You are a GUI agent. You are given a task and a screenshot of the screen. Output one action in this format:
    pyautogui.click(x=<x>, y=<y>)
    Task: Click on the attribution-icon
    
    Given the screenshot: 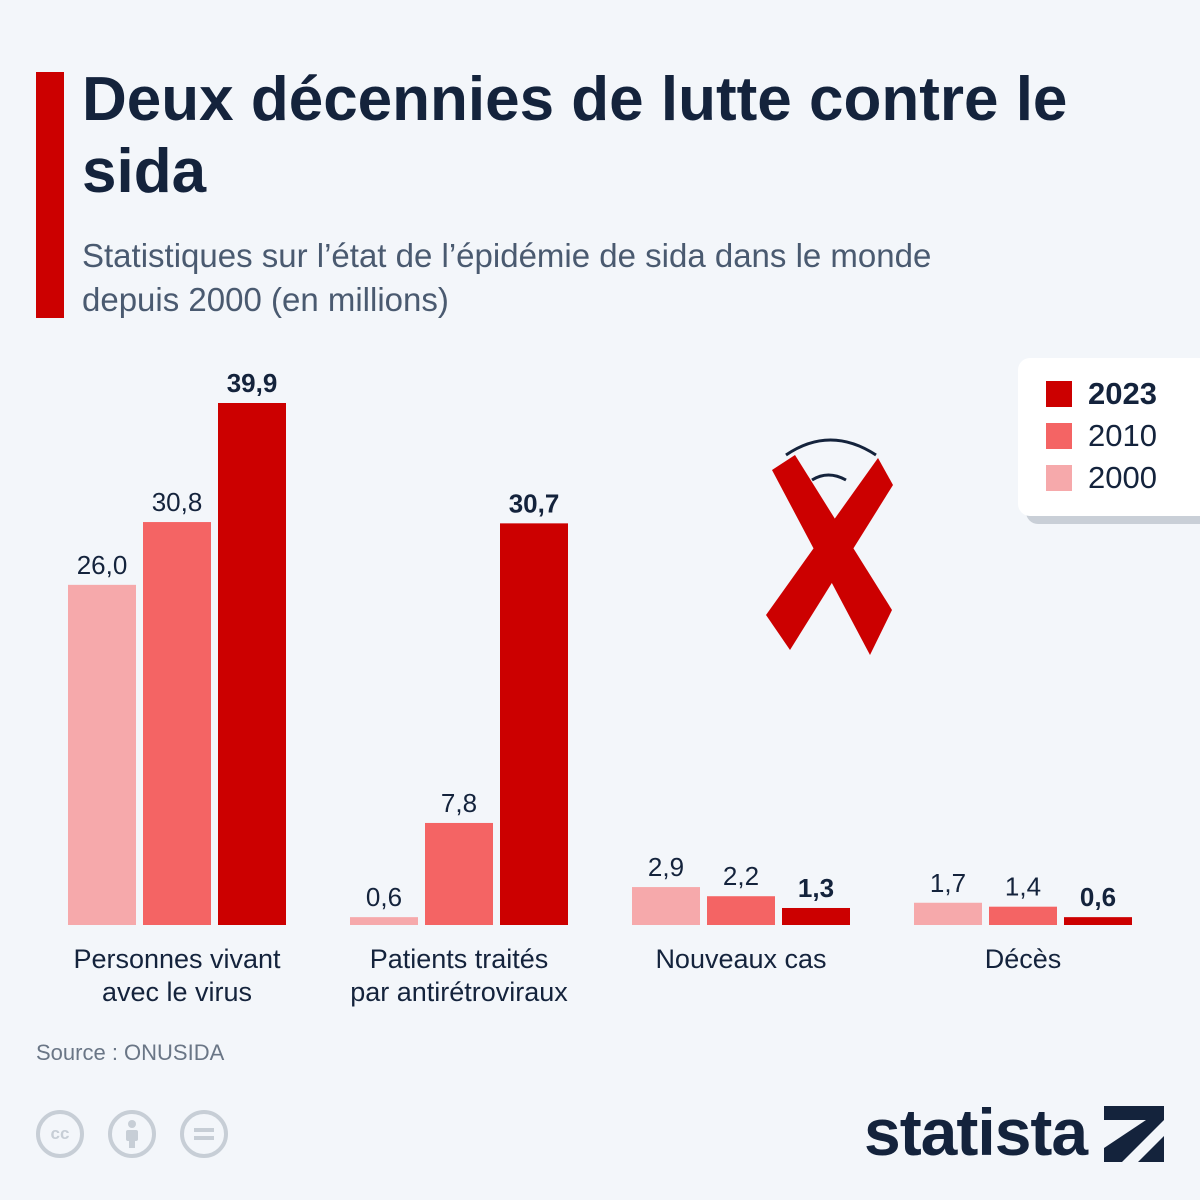 What is the action you would take?
    pyautogui.click(x=132, y=1134)
    